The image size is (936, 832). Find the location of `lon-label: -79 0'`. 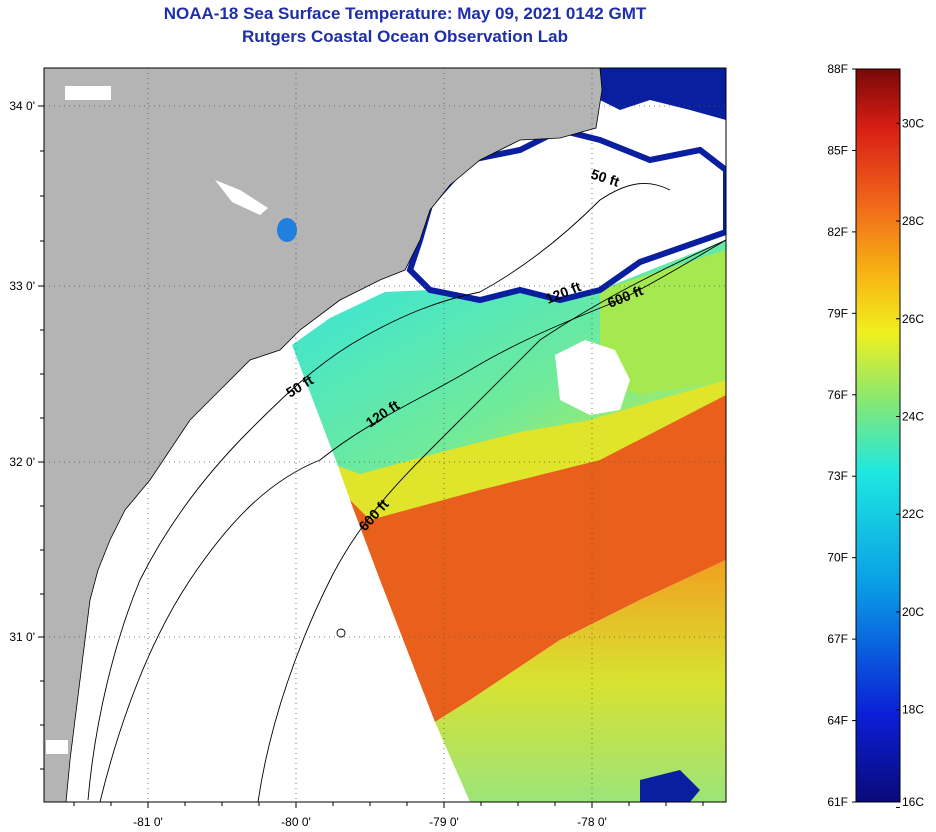

lon-label: -79 0' is located at coordinates (444, 822).